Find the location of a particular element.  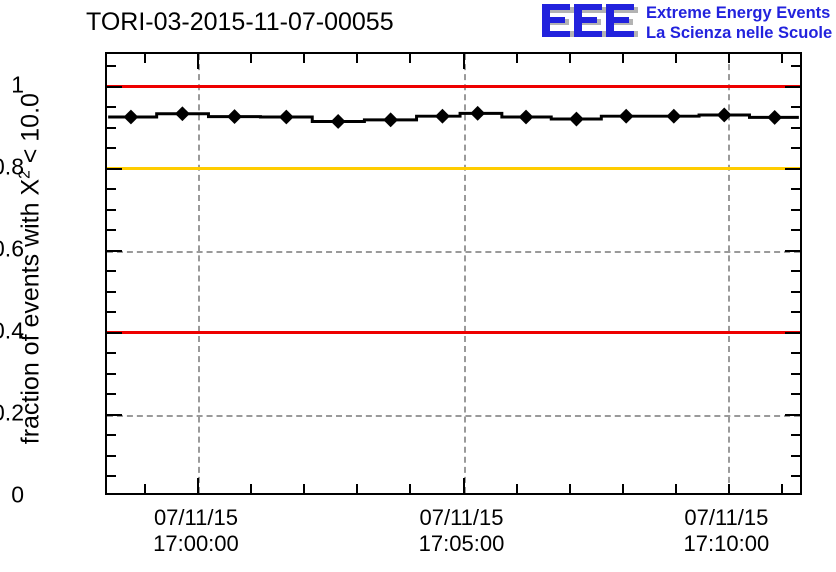

logo-line-1: Extreme Energy Events is located at coordinates (738, 13).